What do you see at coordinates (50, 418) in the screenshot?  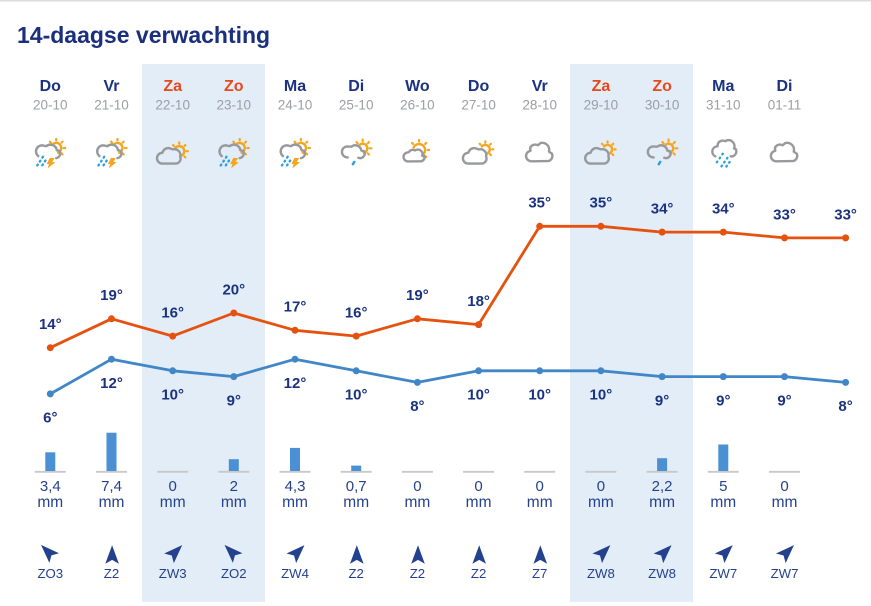 I see `svg-text: 6°` at bounding box center [50, 418].